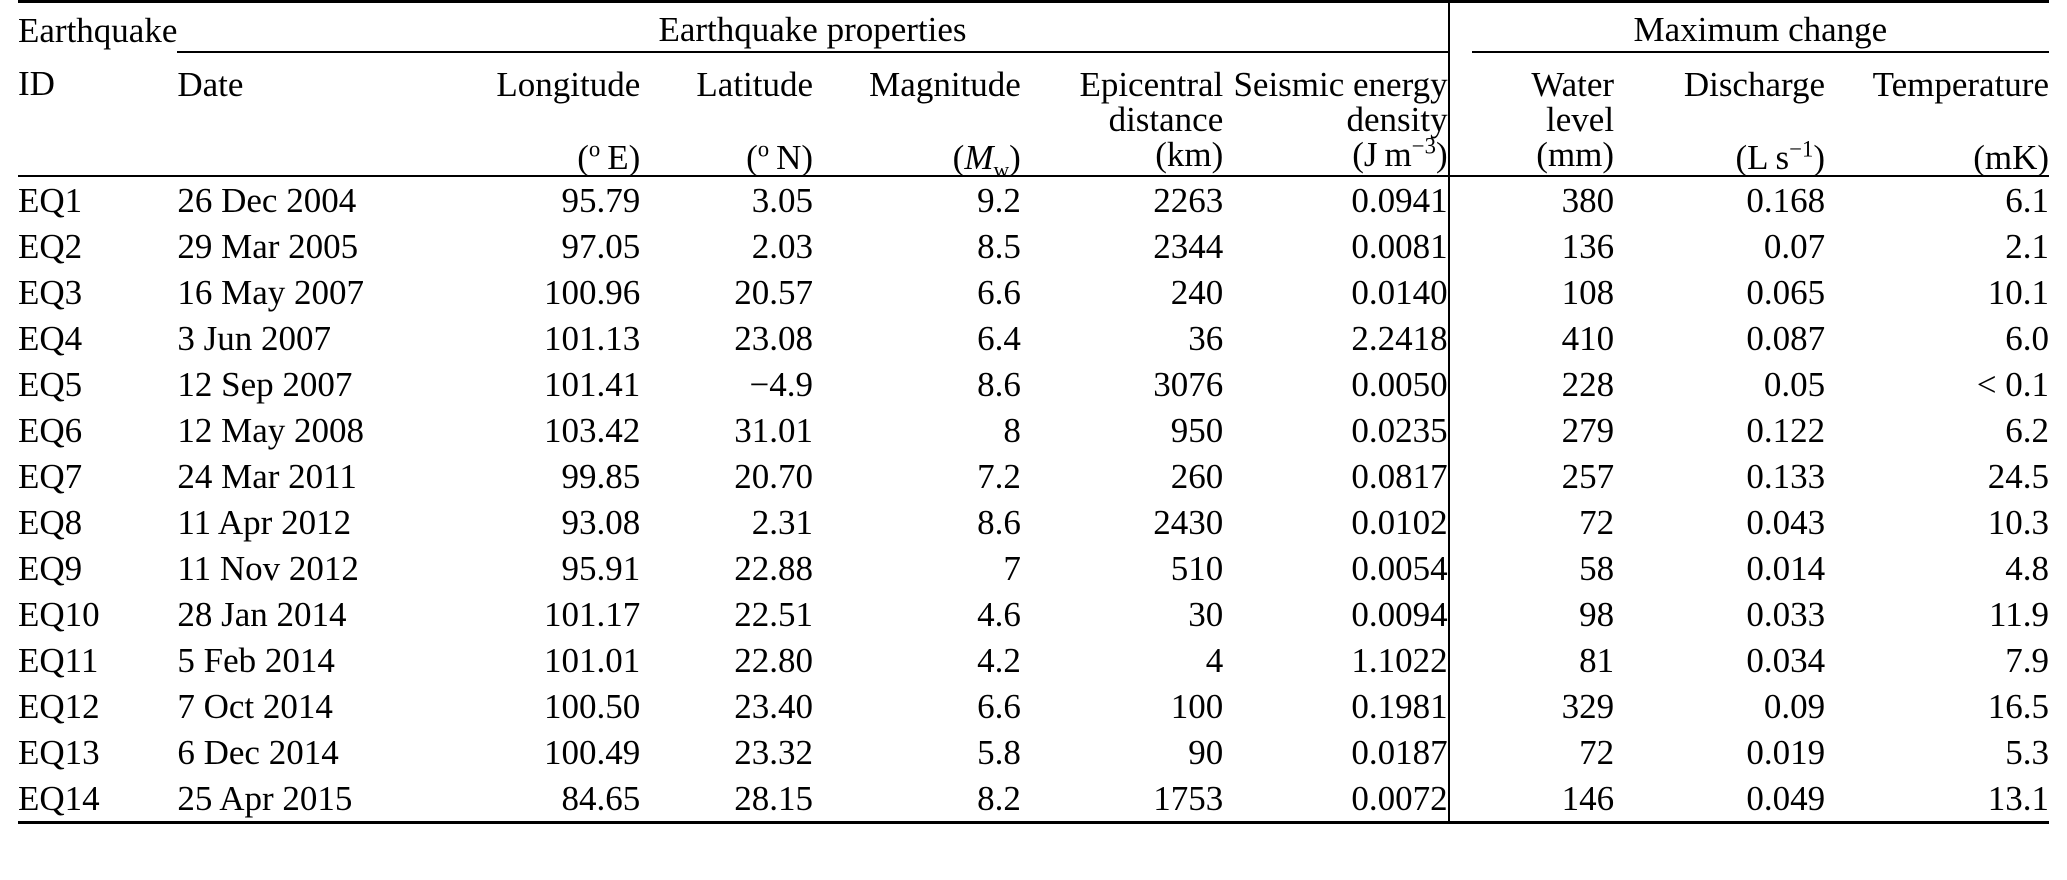 The image size is (2067, 880). Describe the element at coordinates (267, 476) in the screenshot. I see `cell-date: 24 Mar 2011` at that location.